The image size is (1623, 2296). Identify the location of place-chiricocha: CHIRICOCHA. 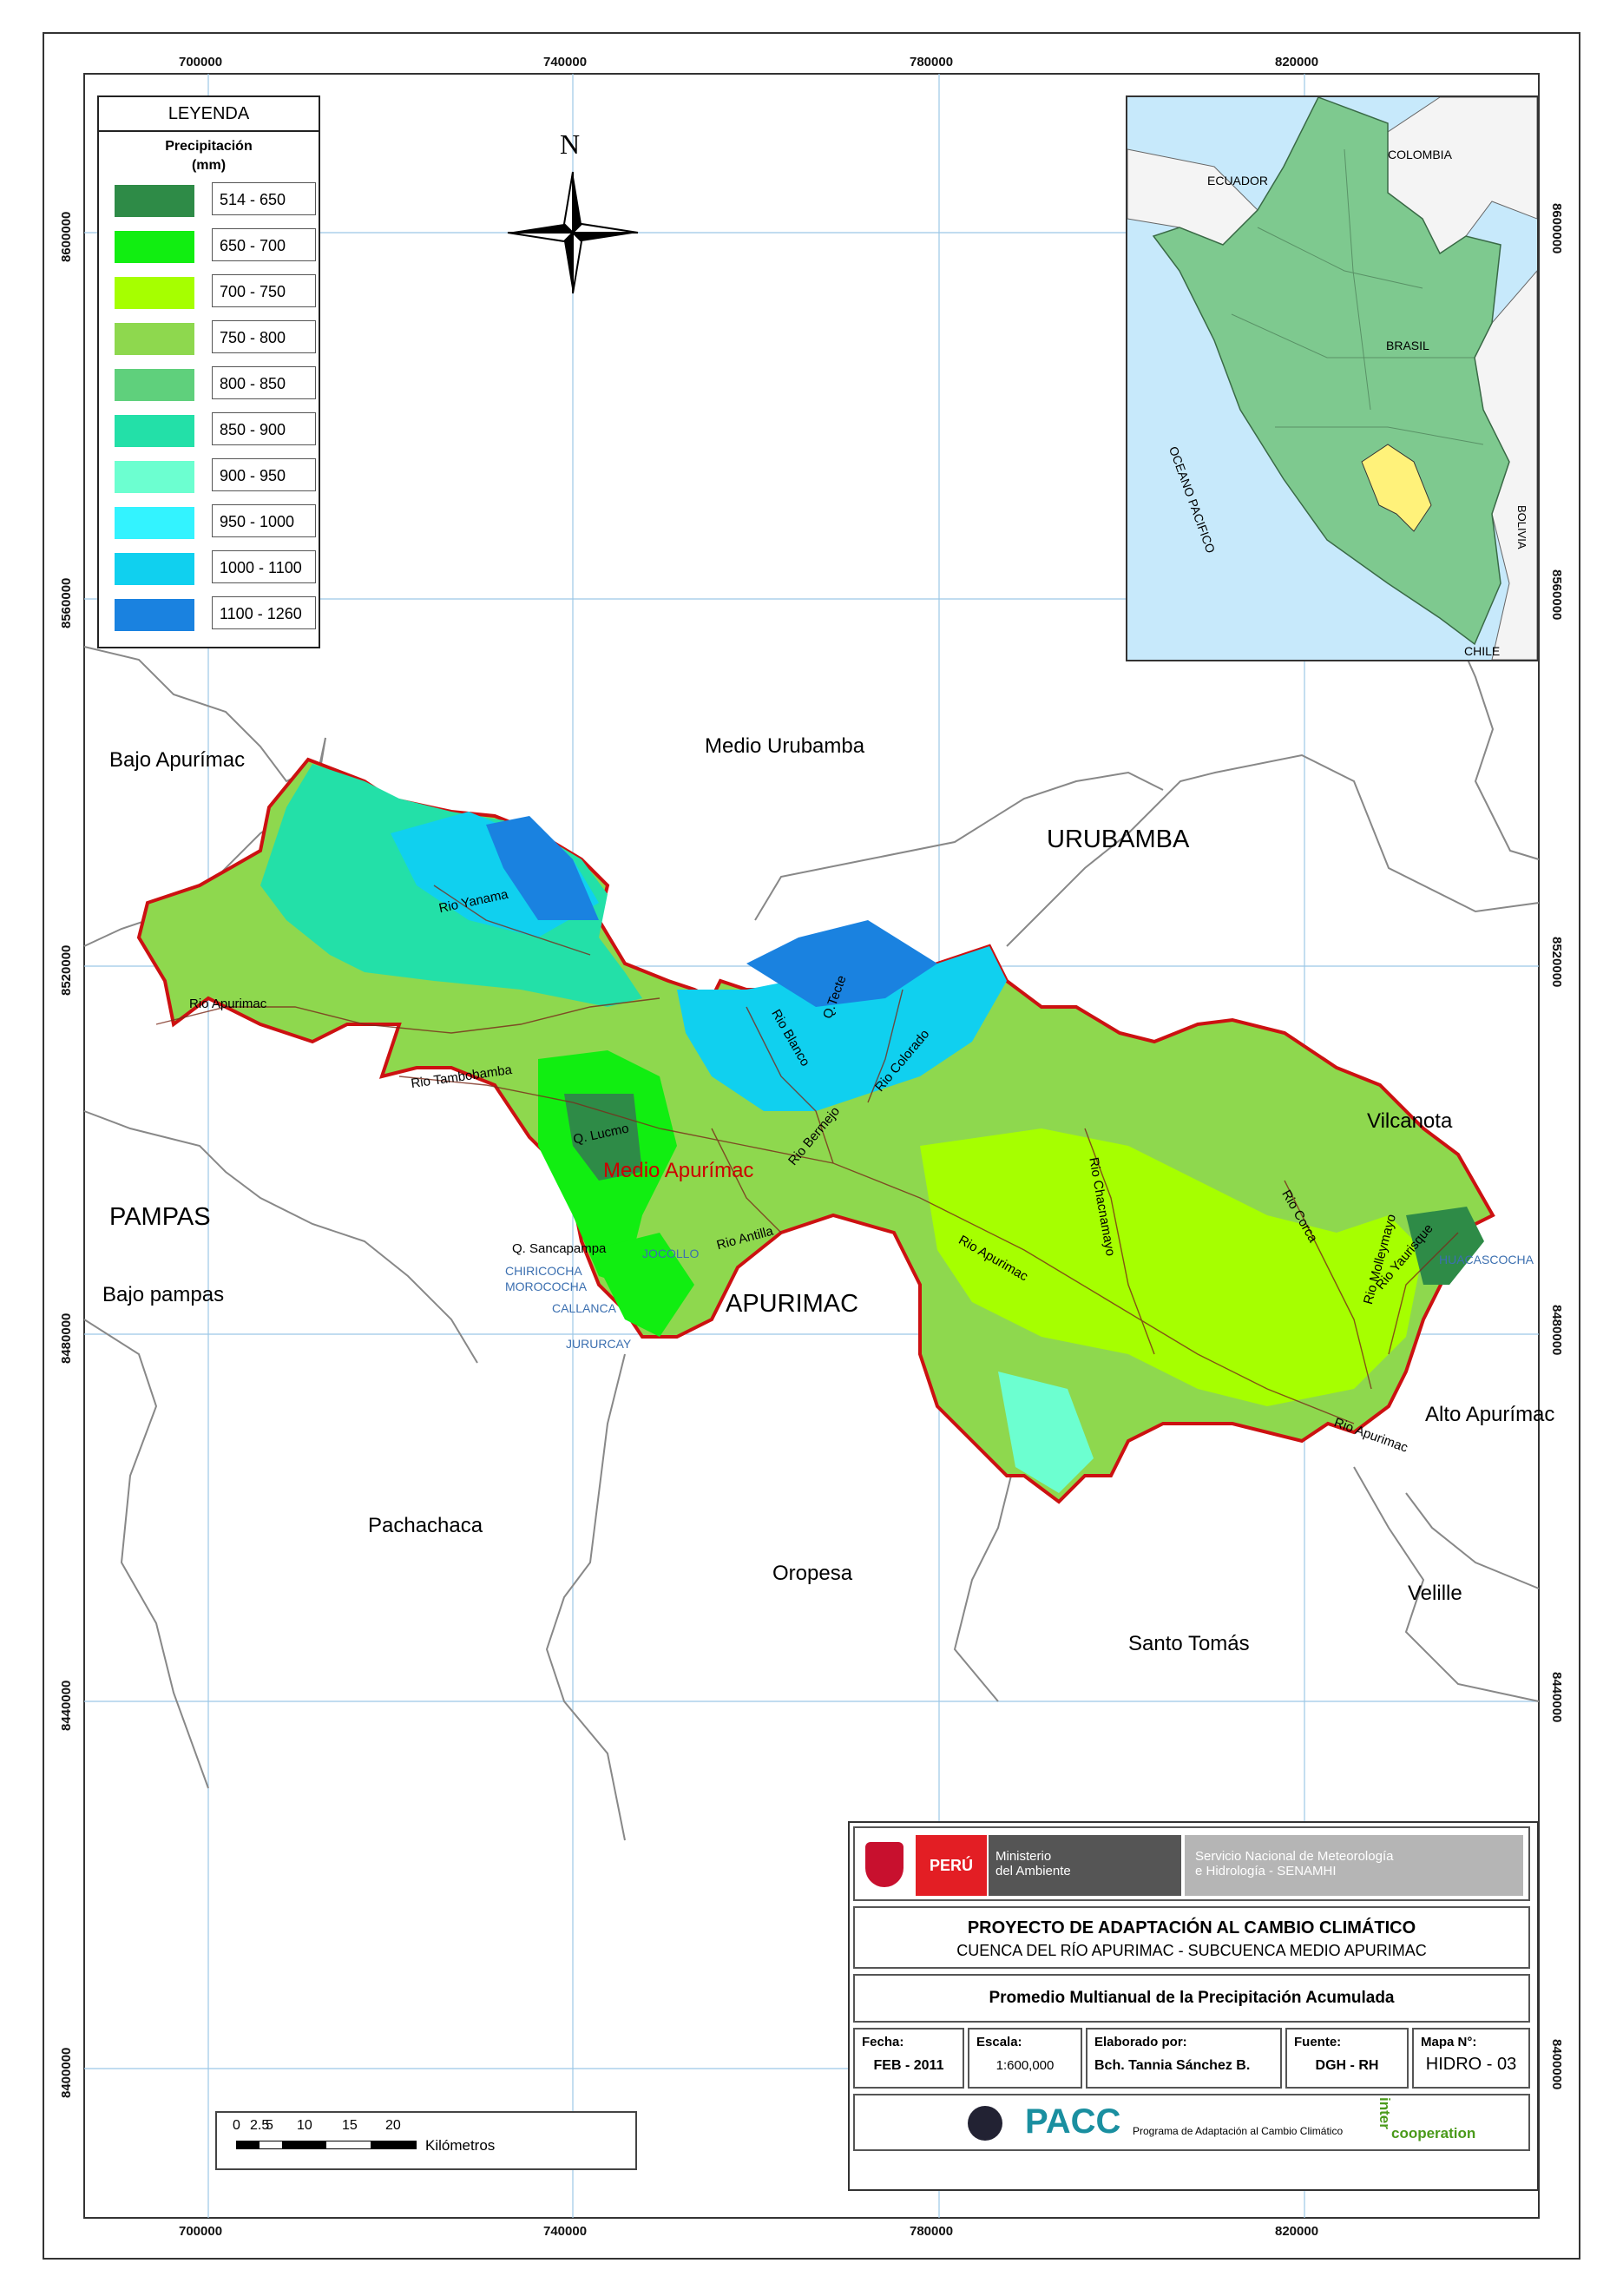
(543, 1271).